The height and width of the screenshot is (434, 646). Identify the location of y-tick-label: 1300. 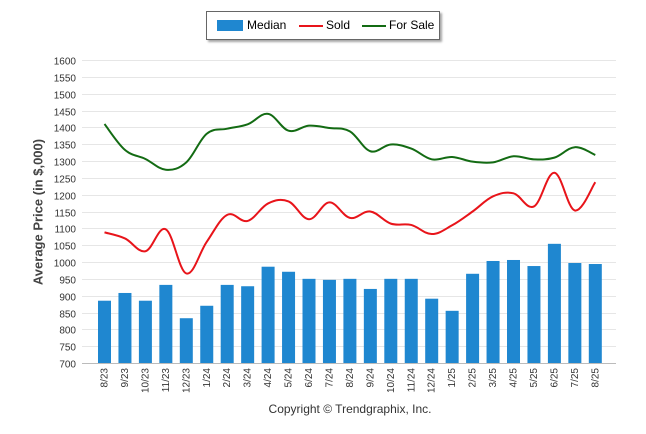
(65, 163).